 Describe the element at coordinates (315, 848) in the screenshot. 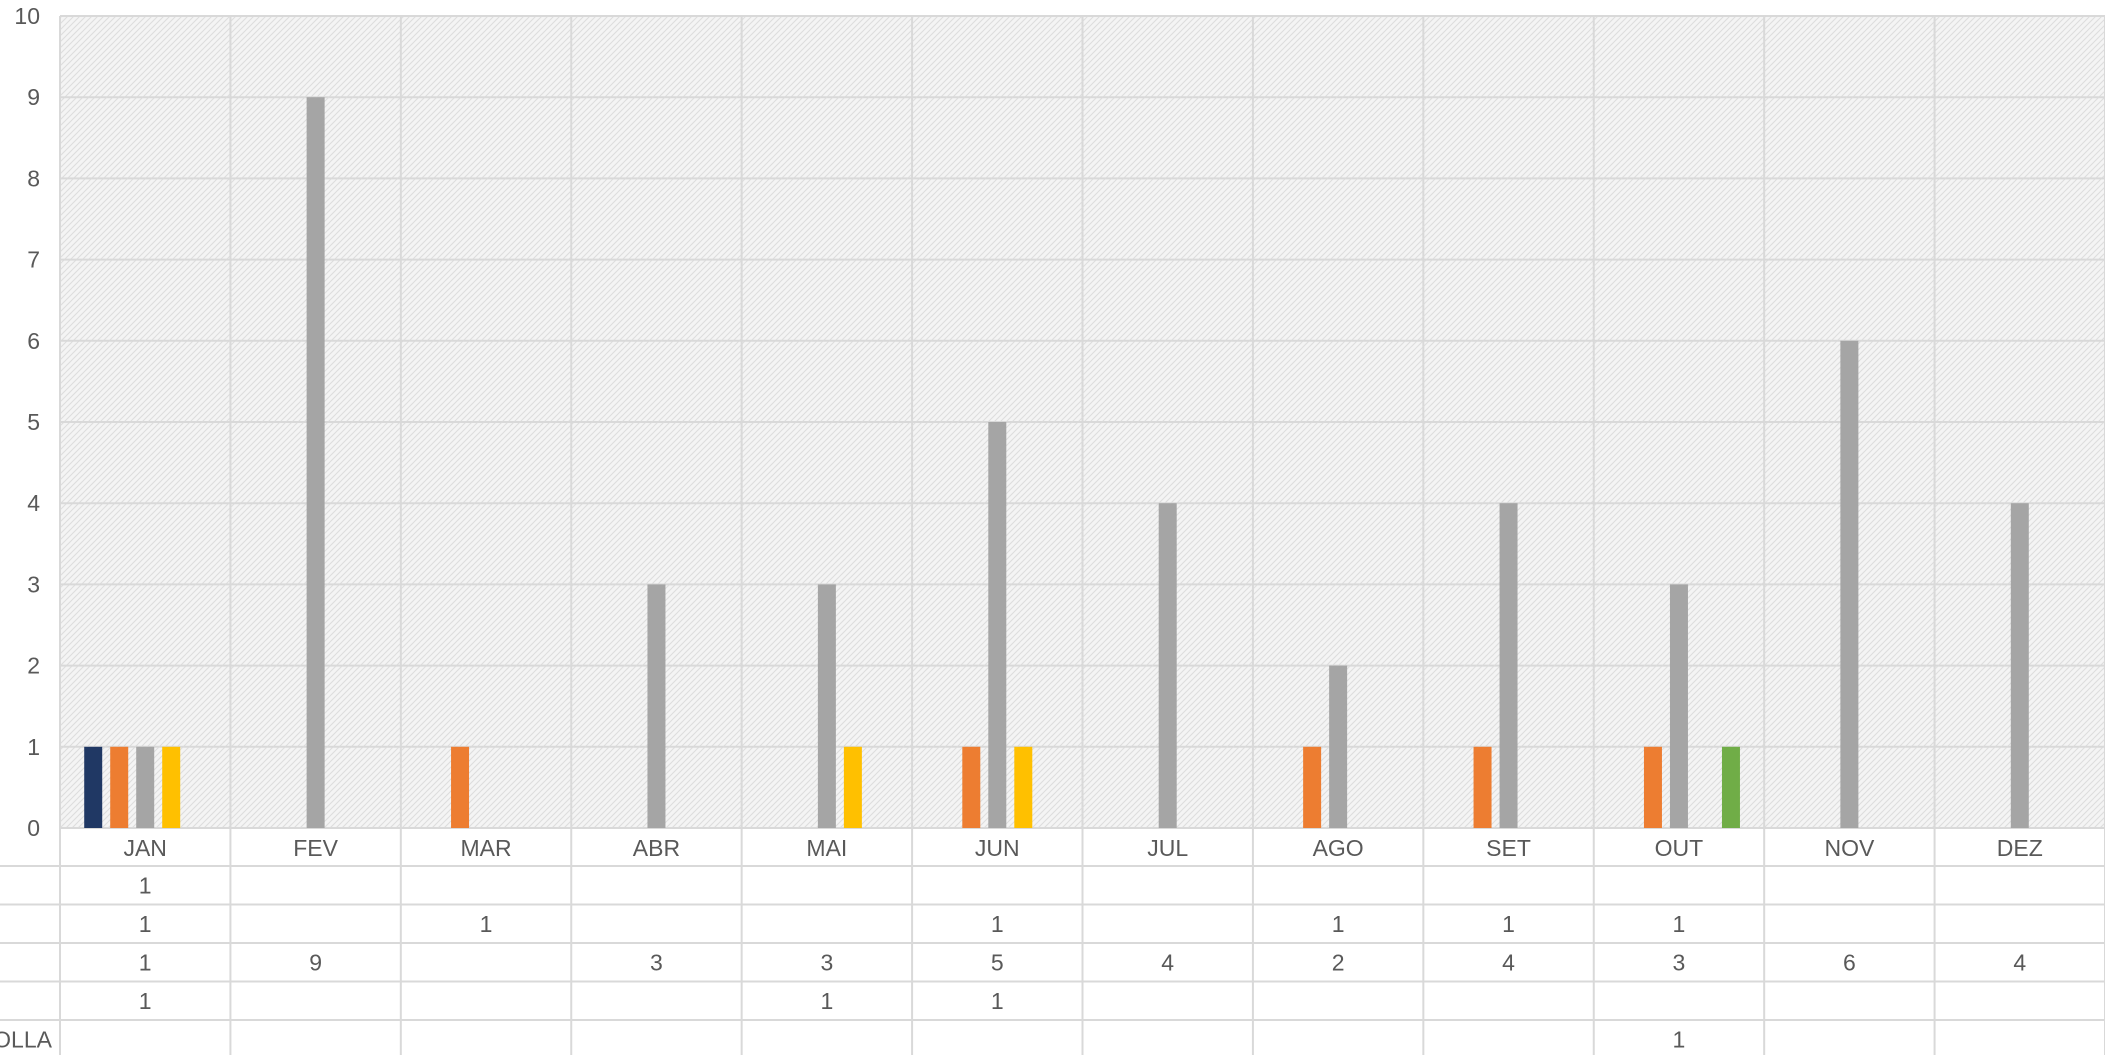

I see `x-tick-label: FEV` at that location.